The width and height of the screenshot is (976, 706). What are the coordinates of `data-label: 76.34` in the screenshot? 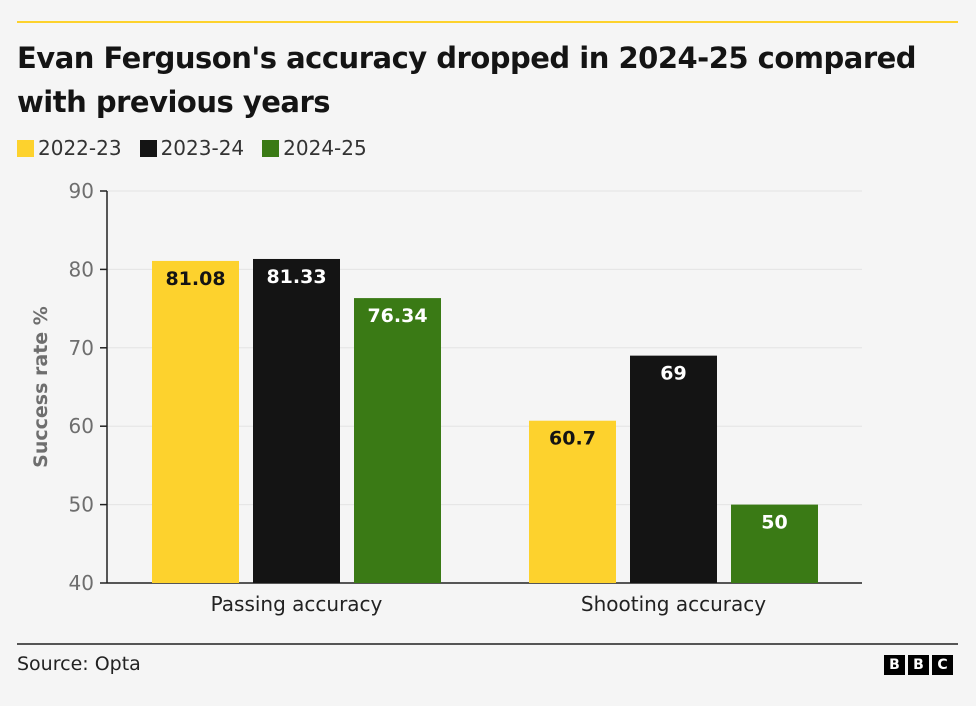 It's located at (397, 316).